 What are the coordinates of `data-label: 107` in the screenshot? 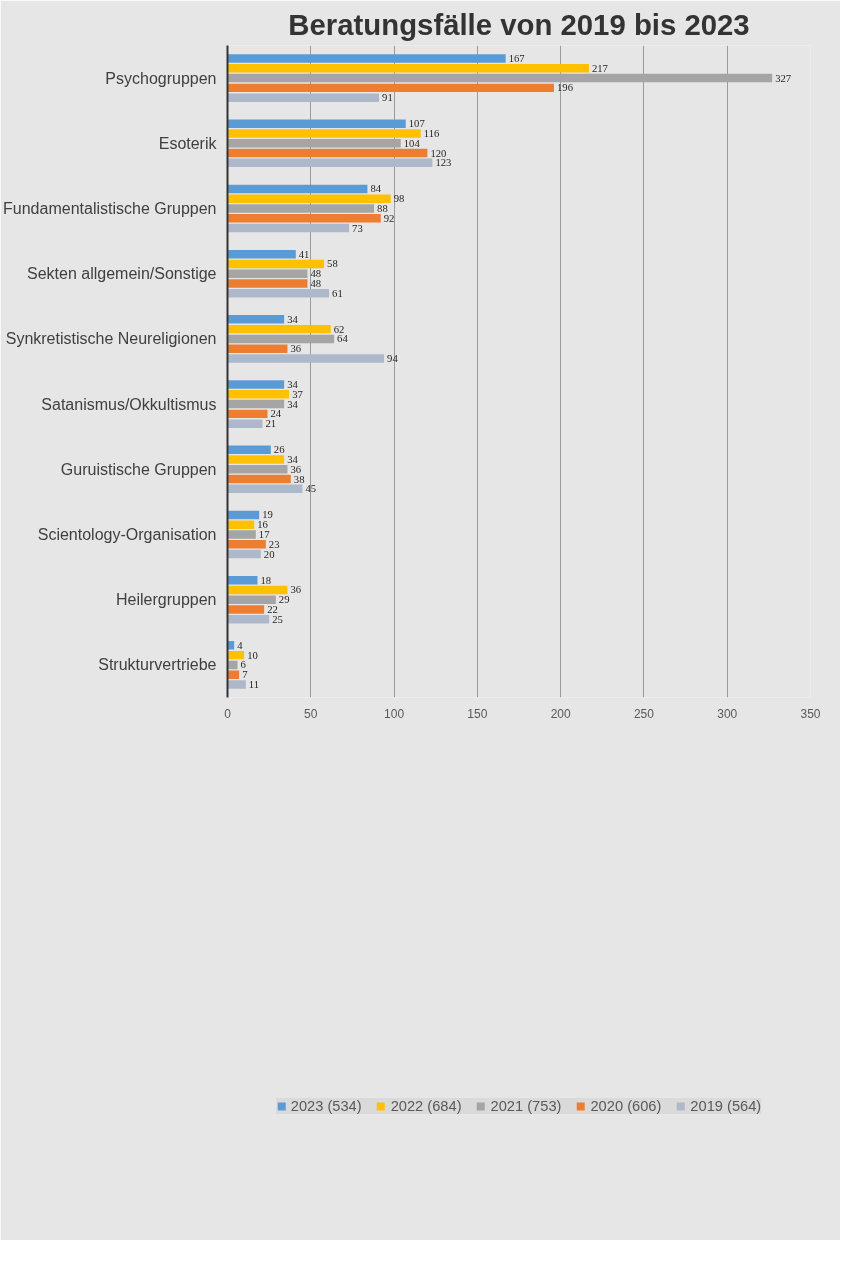 It's located at (417, 124).